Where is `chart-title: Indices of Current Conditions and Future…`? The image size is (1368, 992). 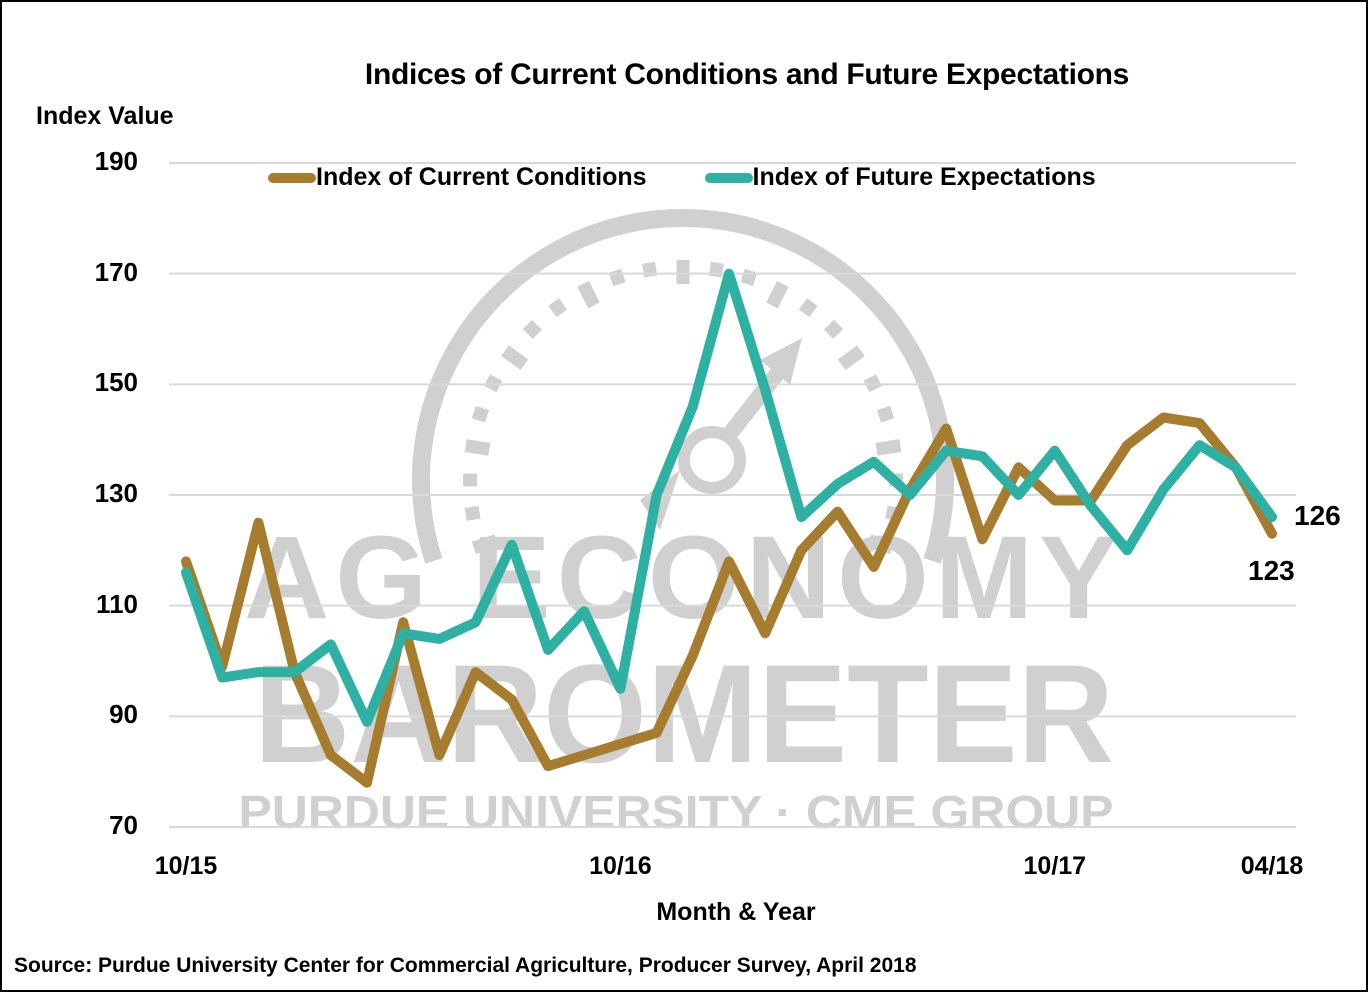
chart-title: Indices of Current Conditions and Future… is located at coordinates (747, 74).